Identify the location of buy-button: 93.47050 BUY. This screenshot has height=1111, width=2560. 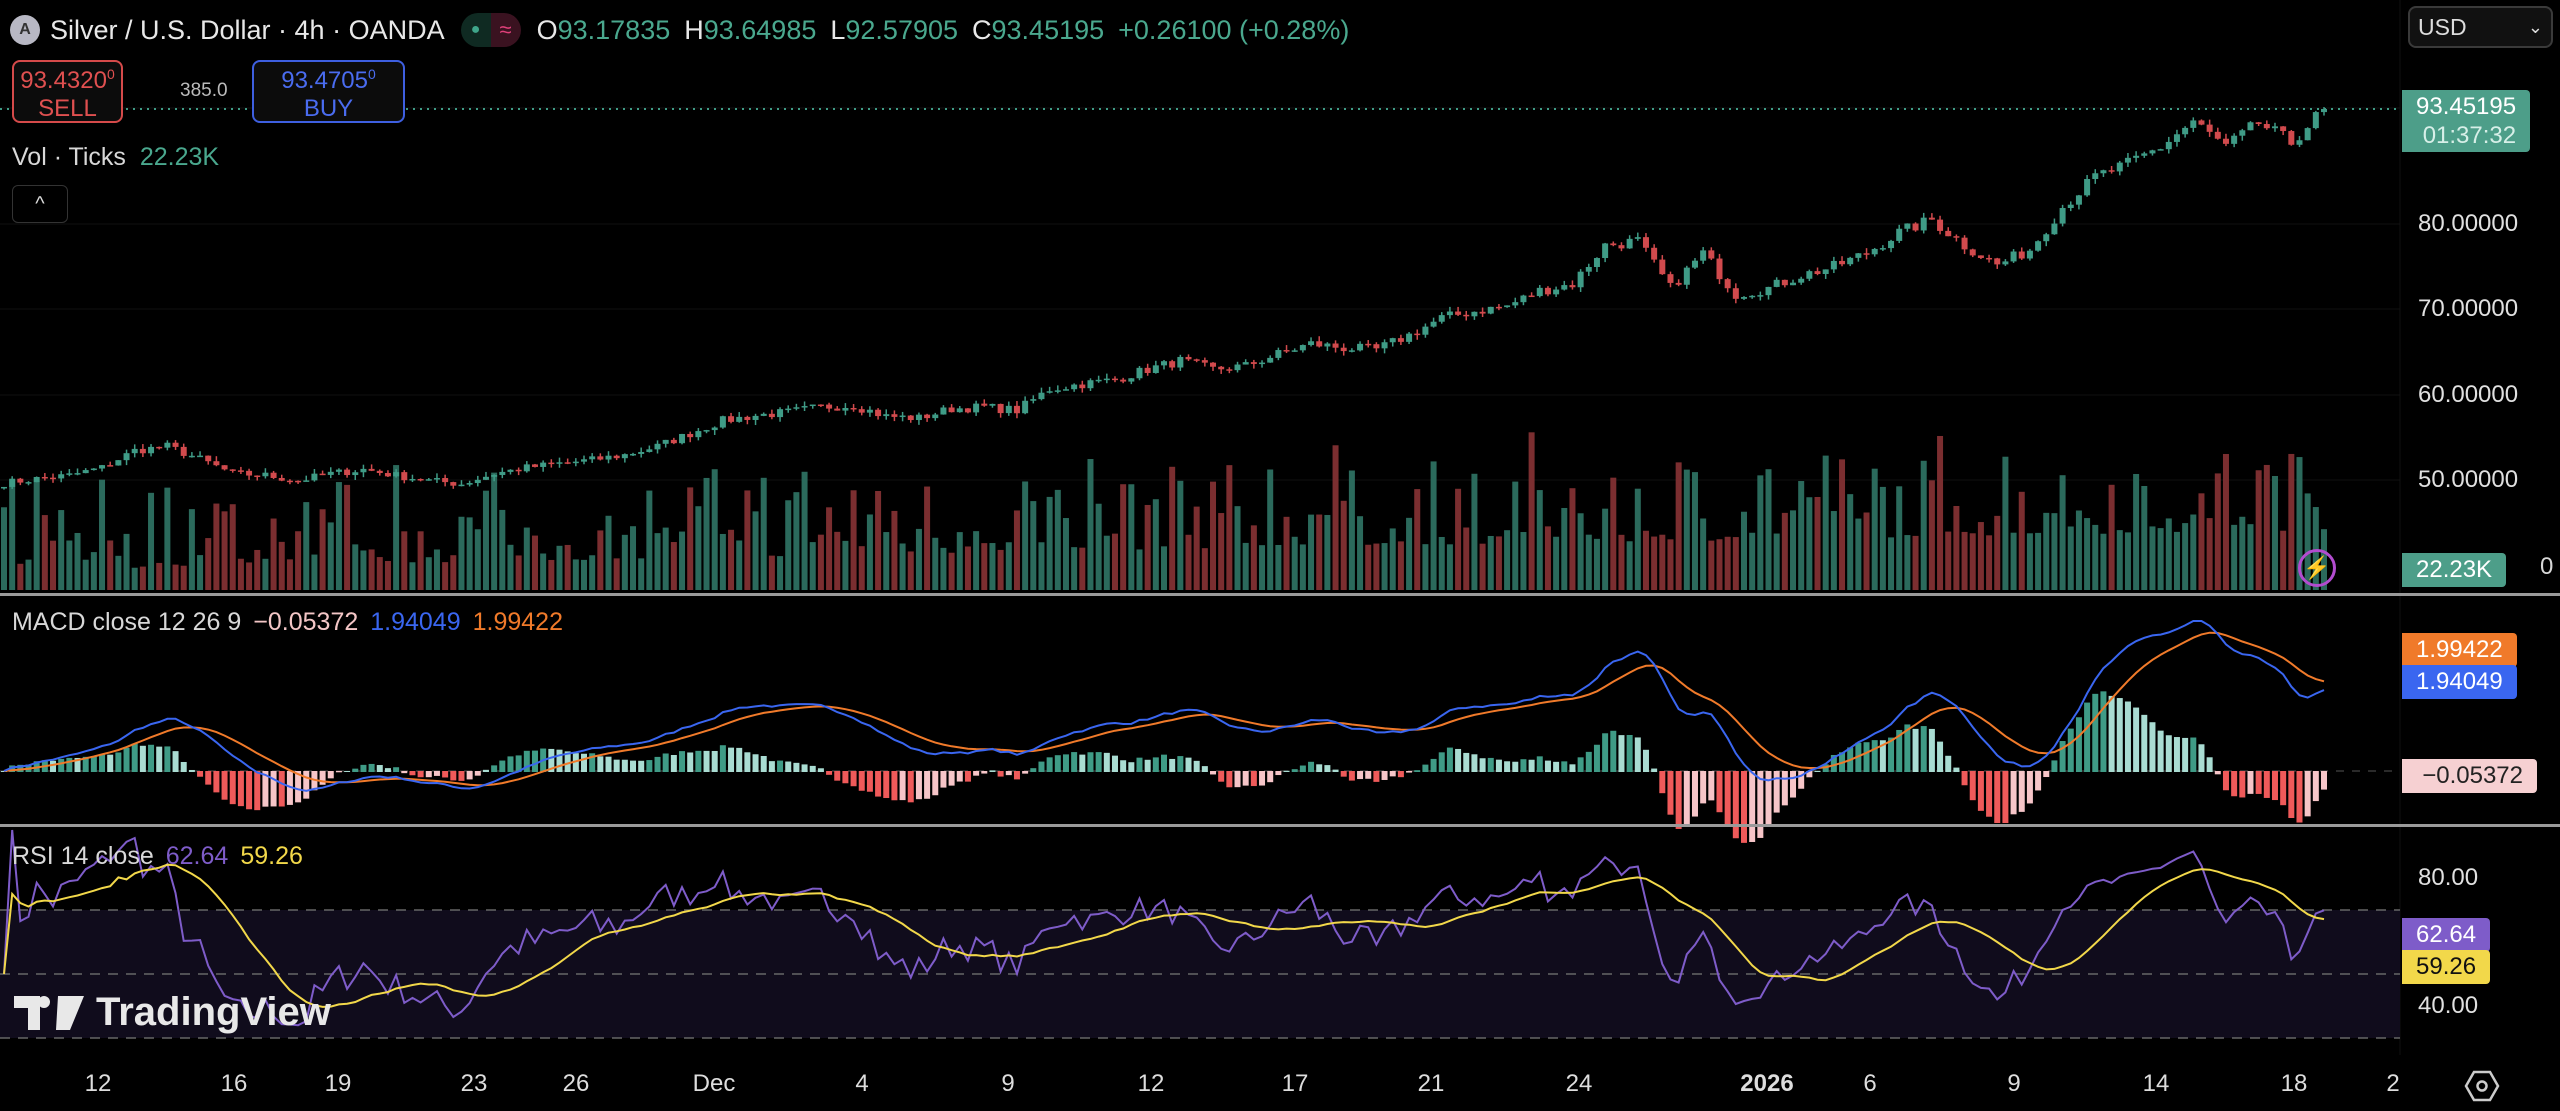
(328, 91).